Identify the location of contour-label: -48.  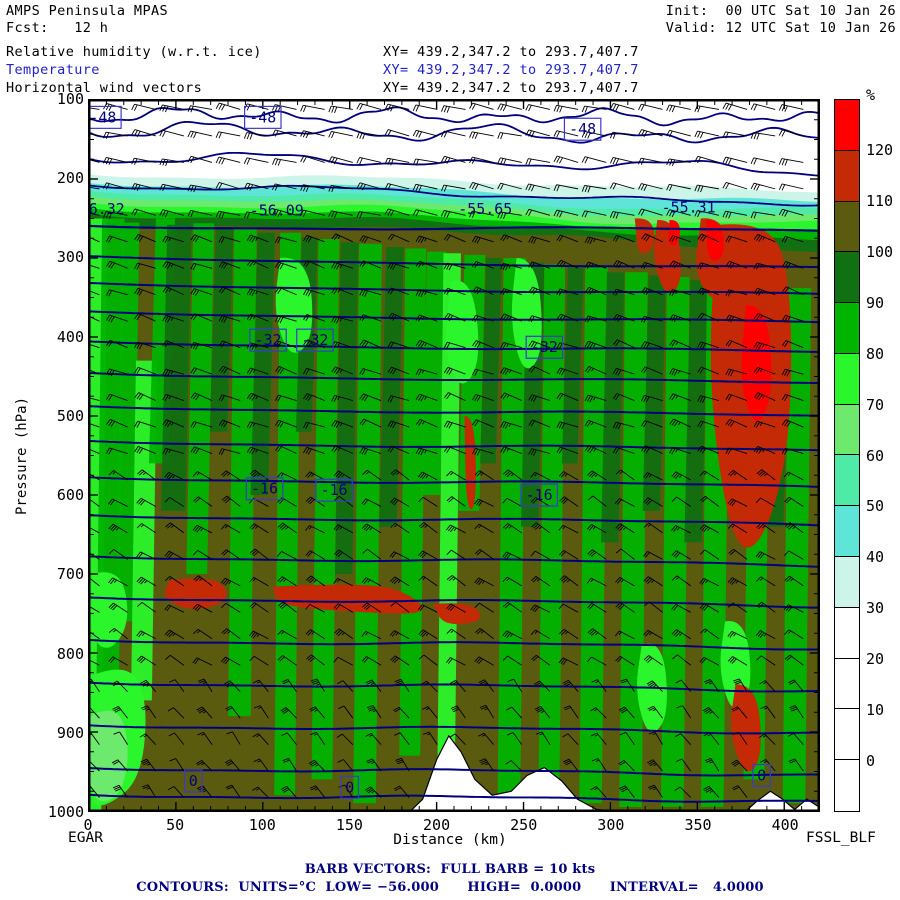
(262, 117).